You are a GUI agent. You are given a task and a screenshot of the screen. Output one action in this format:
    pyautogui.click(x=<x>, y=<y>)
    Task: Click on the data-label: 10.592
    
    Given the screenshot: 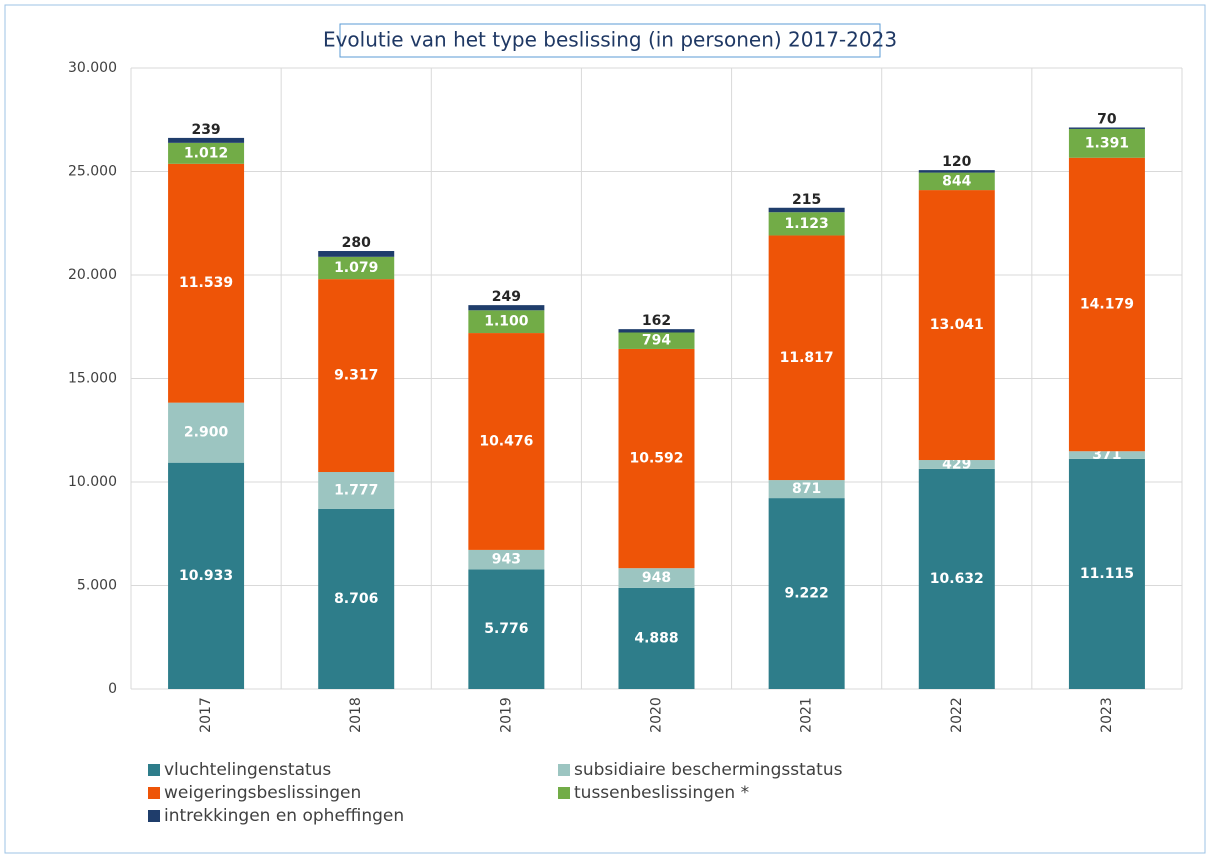 What is the action you would take?
    pyautogui.click(x=656, y=459)
    